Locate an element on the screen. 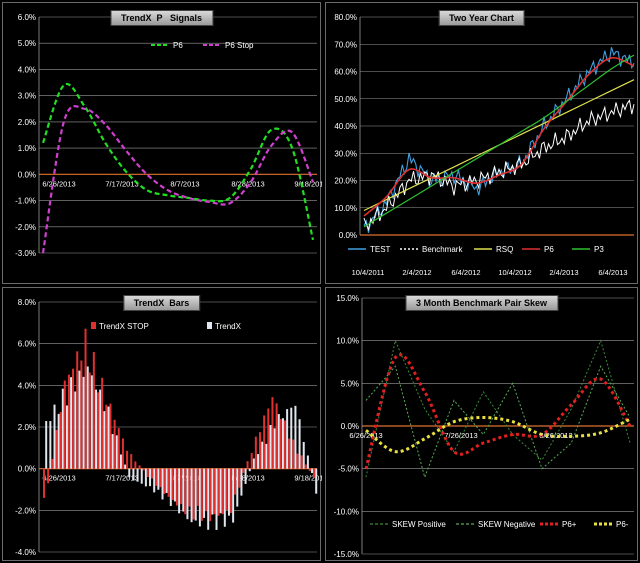 The image size is (640, 563). y-tick-label: -3.0% is located at coordinates (25, 253).